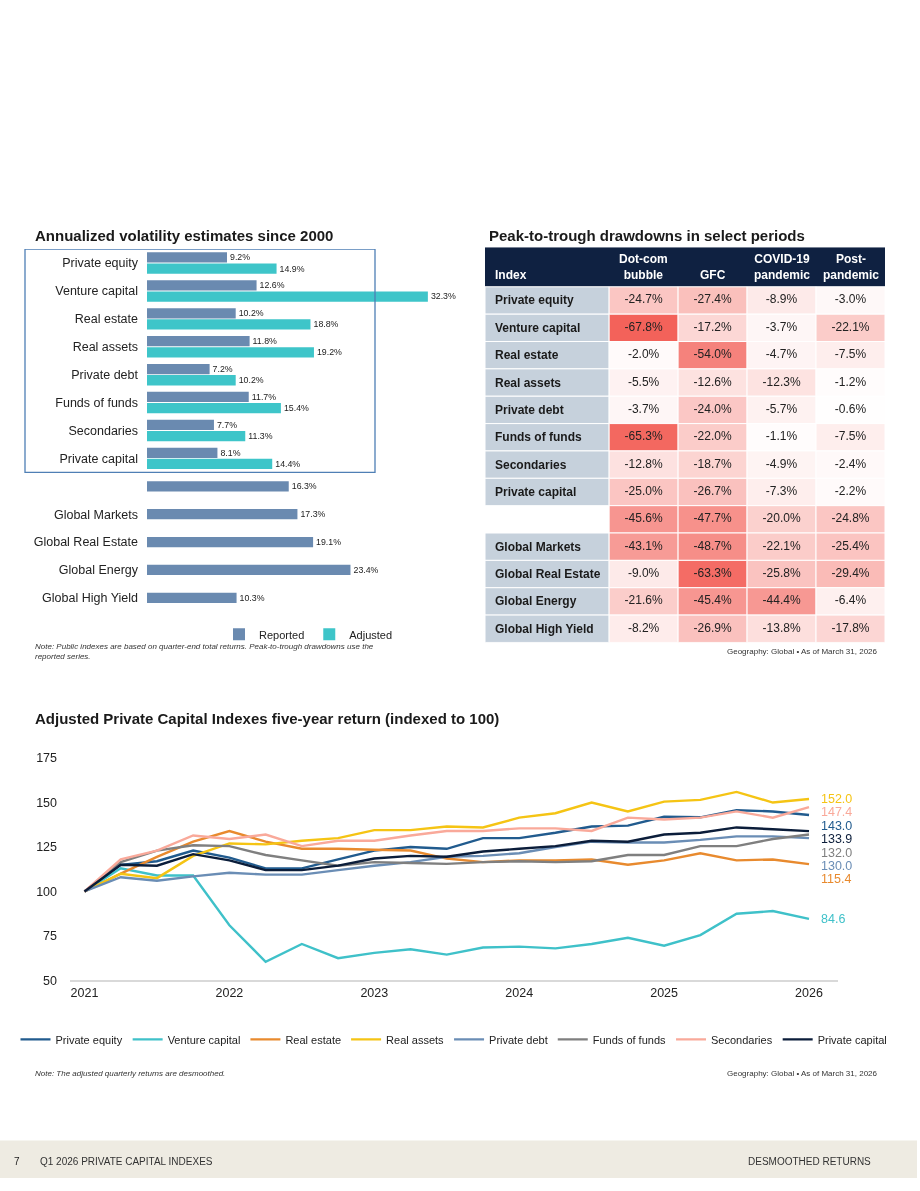 The image size is (920, 1191). What do you see at coordinates (852, 1039) in the screenshot?
I see `legend-label: Private capital` at bounding box center [852, 1039].